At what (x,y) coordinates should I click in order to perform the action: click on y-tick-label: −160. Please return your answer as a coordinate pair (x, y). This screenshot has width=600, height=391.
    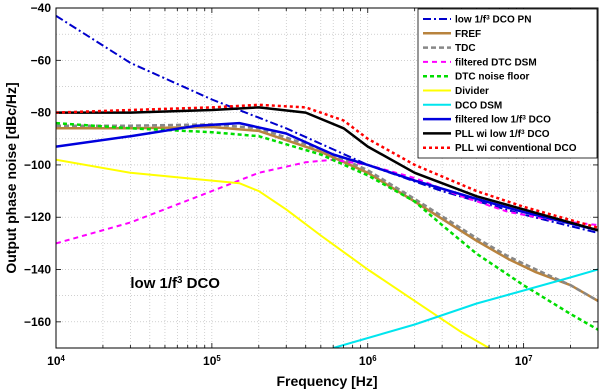
    Looking at the image, I should click on (37, 322).